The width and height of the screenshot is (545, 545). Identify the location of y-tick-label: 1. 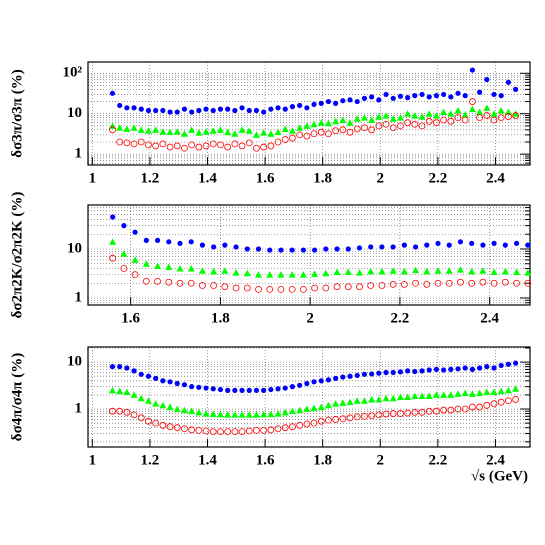
(79, 154).